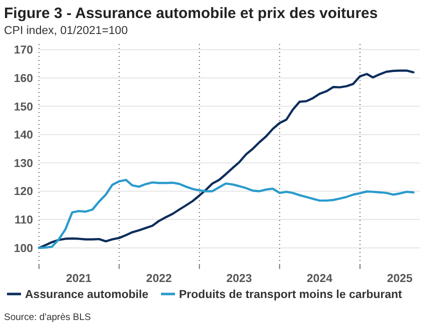  I want to click on y-tick-label: 170, so click(23, 50).